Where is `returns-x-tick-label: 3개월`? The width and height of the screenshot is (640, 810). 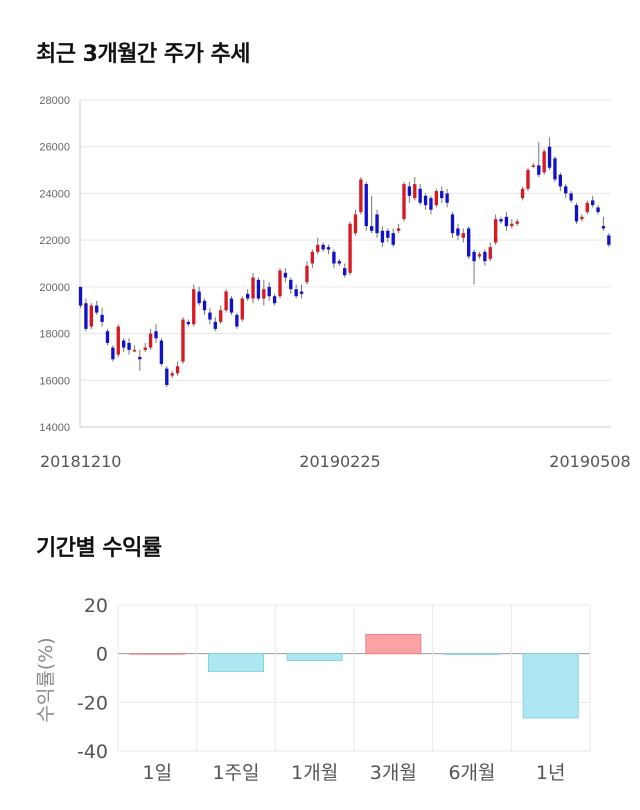 returns-x-tick-label: 3개월 is located at coordinates (393, 773).